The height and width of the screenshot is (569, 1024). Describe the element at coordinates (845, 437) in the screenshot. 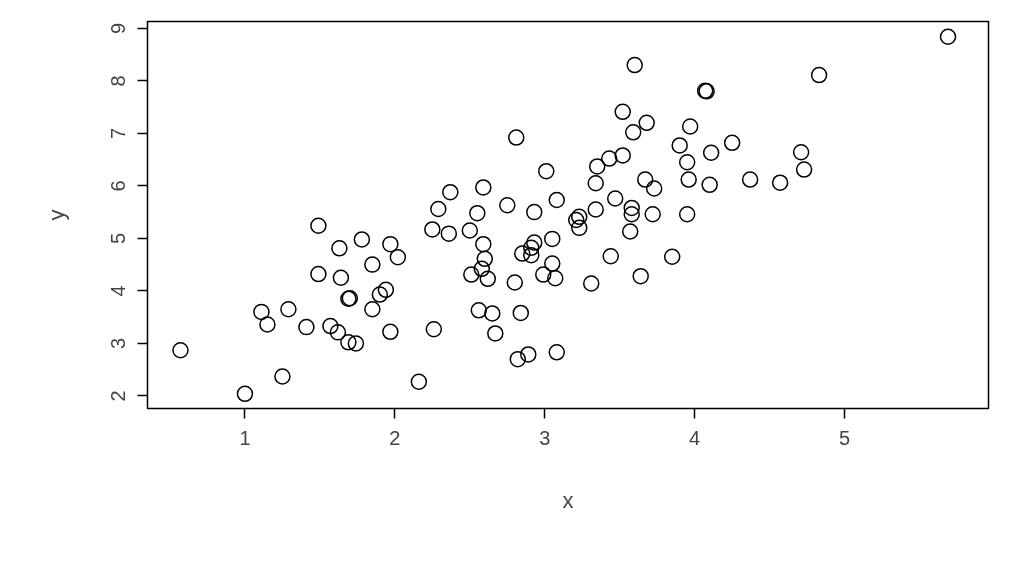

I see `x-tick-label: 5` at that location.